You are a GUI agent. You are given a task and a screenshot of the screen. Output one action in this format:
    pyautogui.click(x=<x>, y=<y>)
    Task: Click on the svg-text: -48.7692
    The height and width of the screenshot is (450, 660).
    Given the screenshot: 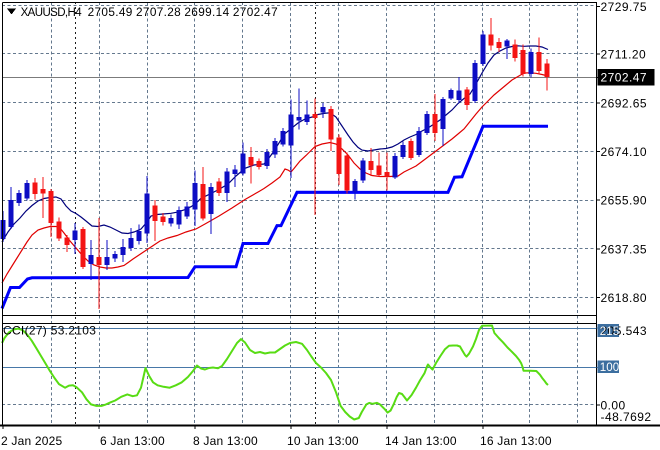 What is the action you would take?
    pyautogui.click(x=626, y=417)
    